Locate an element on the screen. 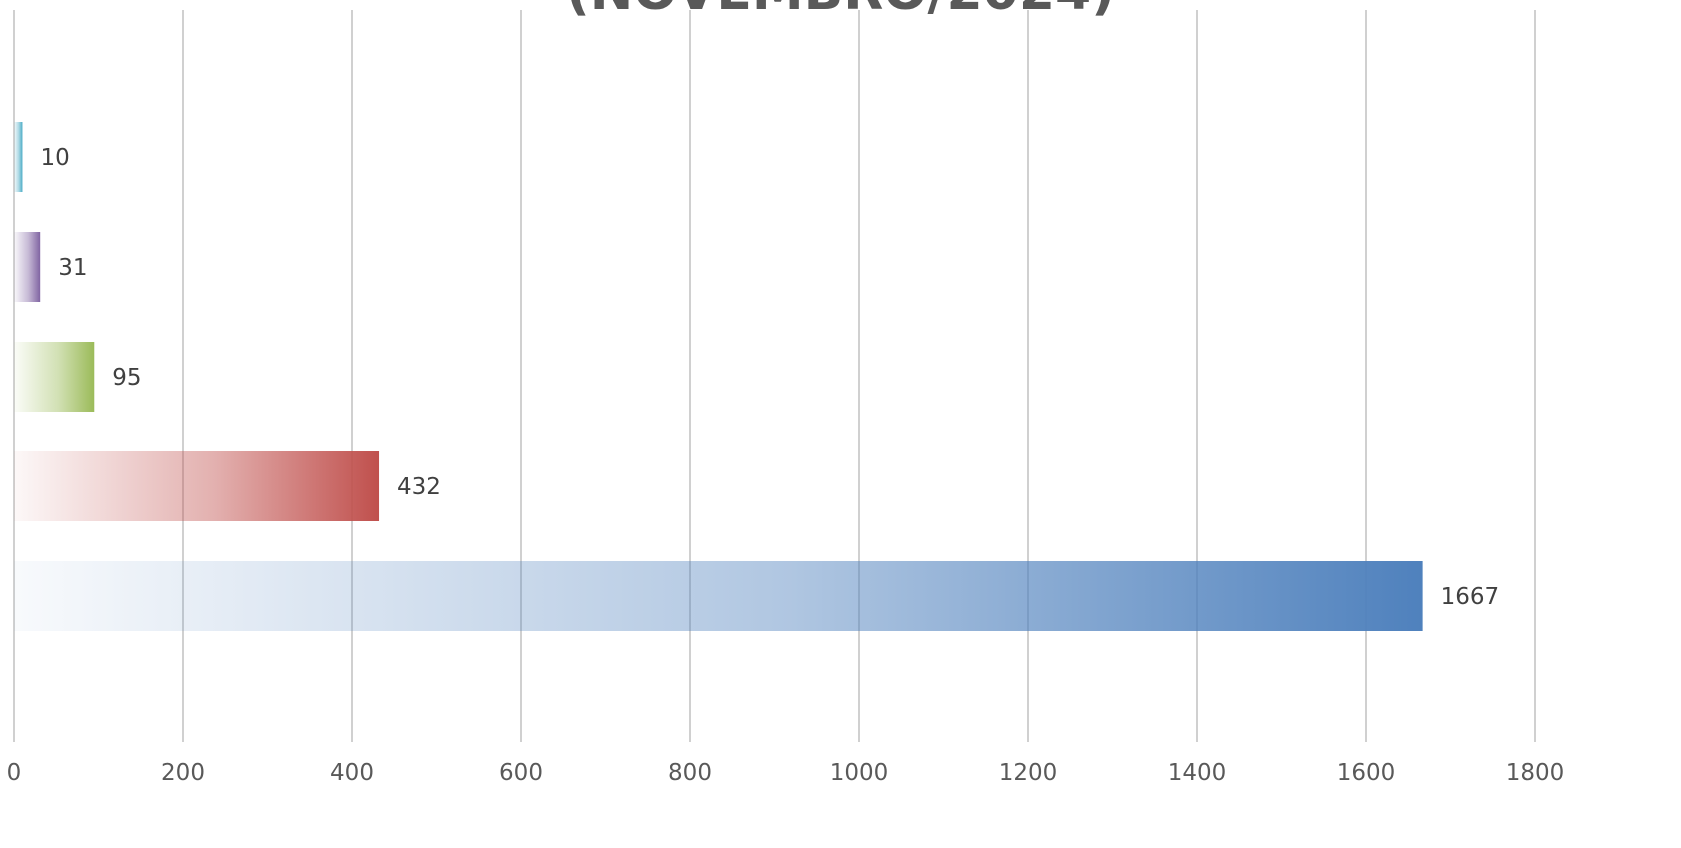 The image size is (1681, 848). x-tick-label: 1000 is located at coordinates (859, 773).